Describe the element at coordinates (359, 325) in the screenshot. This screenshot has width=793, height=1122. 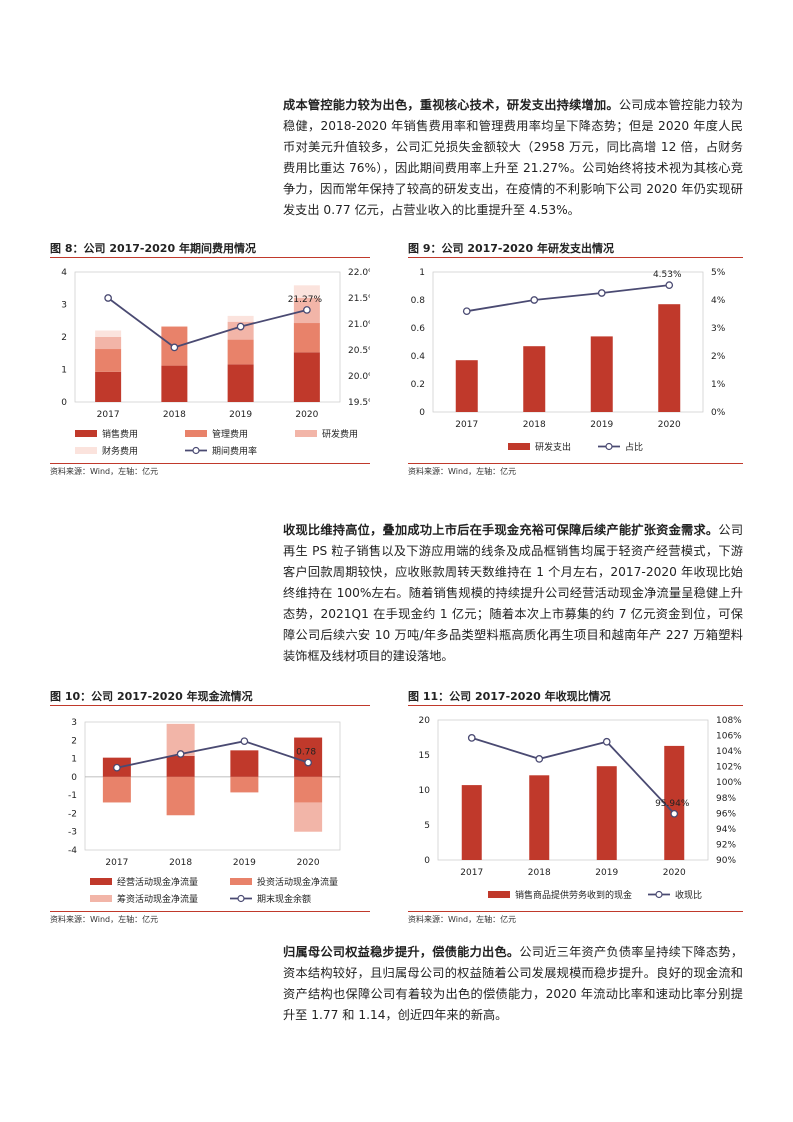
I see `y2-tick-label: 21.0%` at that location.